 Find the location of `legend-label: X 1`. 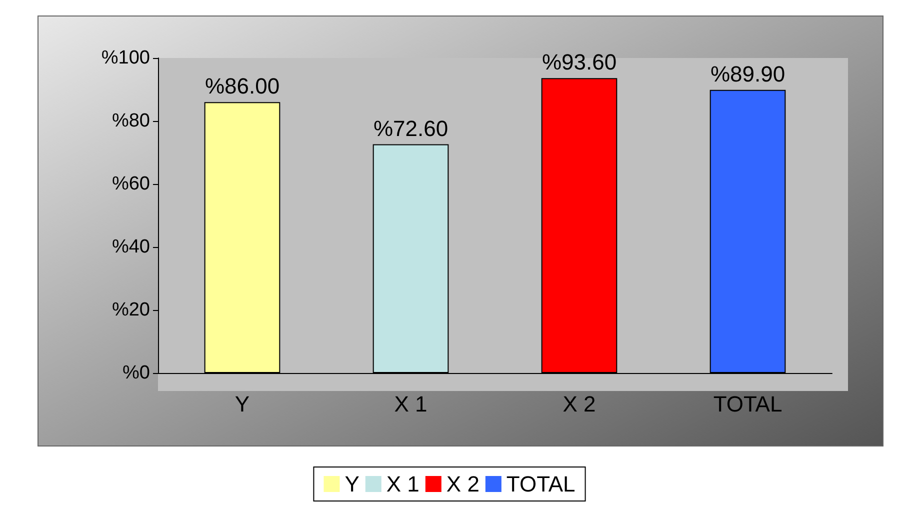

legend-label: X 1 is located at coordinates (403, 484).